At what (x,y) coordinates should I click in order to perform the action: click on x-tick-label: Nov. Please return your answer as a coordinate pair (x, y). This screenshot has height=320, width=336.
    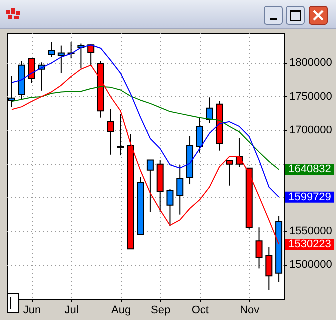
    Looking at the image, I should click on (250, 310).